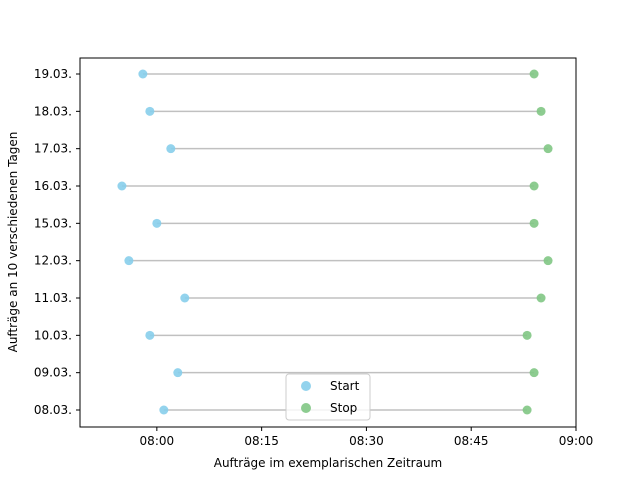  What do you see at coordinates (306, 386) in the screenshot?
I see `legend-marker-start` at bounding box center [306, 386].